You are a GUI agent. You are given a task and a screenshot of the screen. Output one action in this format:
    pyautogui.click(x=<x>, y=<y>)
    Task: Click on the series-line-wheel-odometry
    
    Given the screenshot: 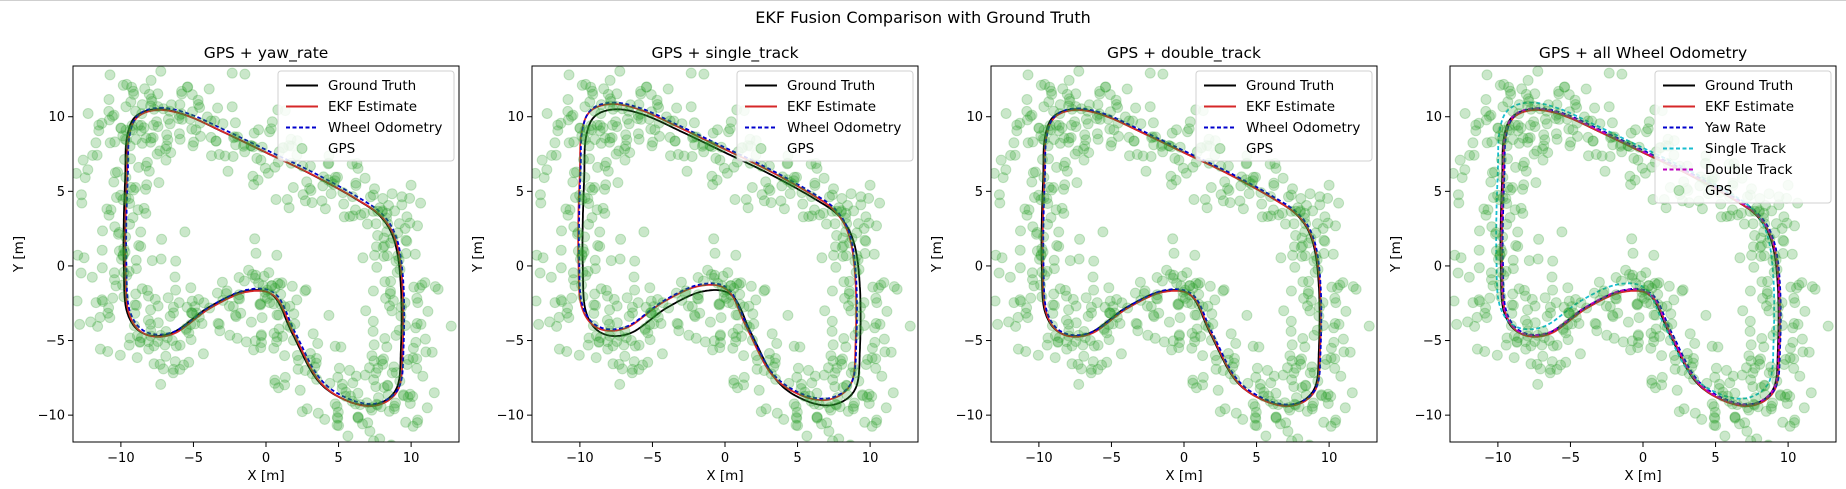 What is the action you would take?
    pyautogui.click(x=265, y=255)
    